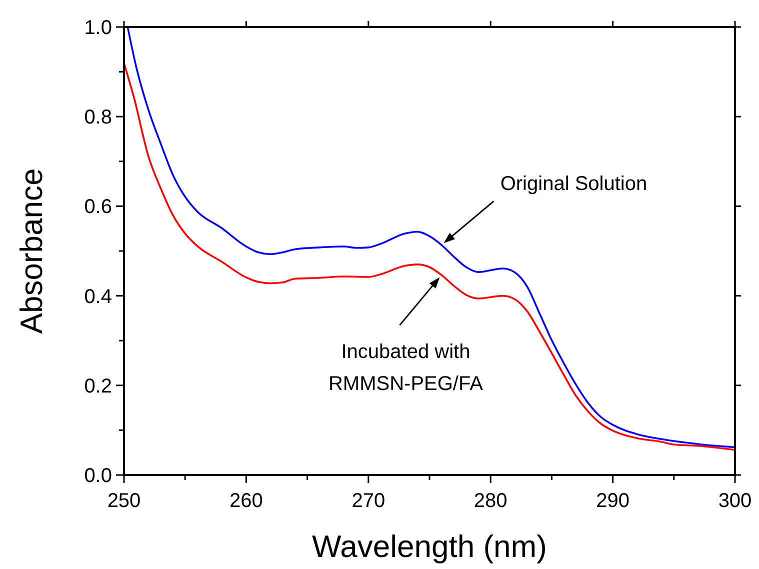  What do you see at coordinates (98, 28) in the screenshot?
I see `y-tick-label: 1.0` at bounding box center [98, 28].